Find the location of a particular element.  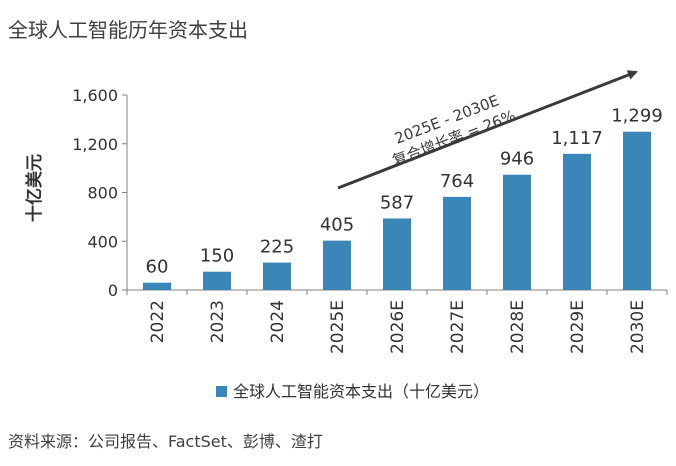

bar-2024 is located at coordinates (277, 276).